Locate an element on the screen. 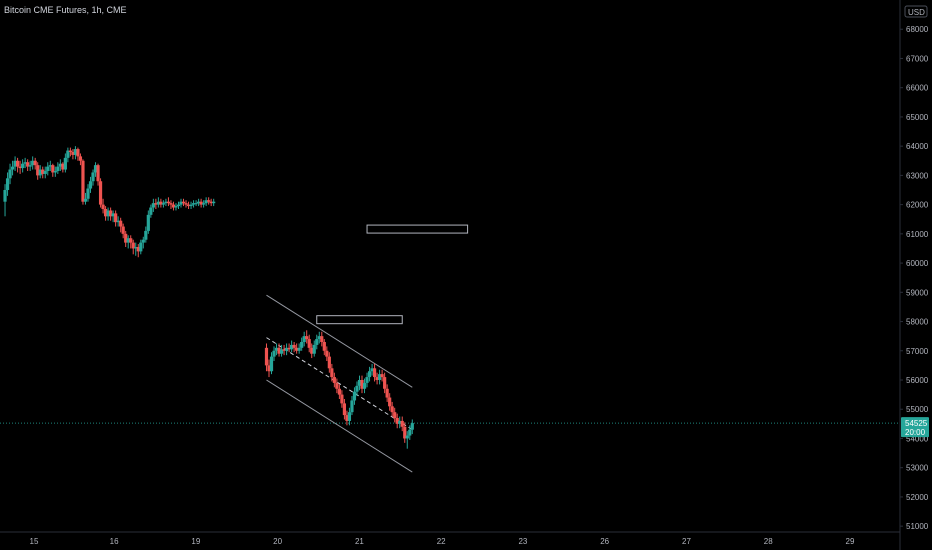 The width and height of the screenshot is (932, 550). x-tick-label: 16 is located at coordinates (114, 541).